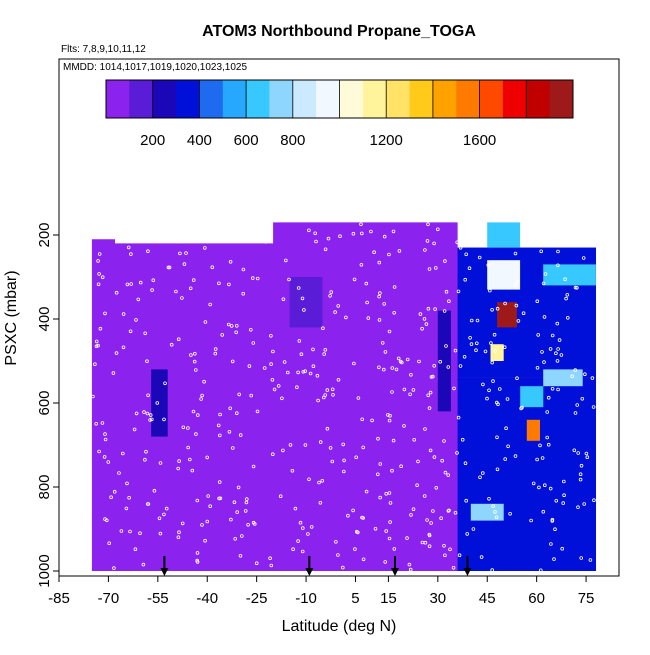 The width and height of the screenshot is (650, 655). I want to click on y-tick-label: 200, so click(44, 234).